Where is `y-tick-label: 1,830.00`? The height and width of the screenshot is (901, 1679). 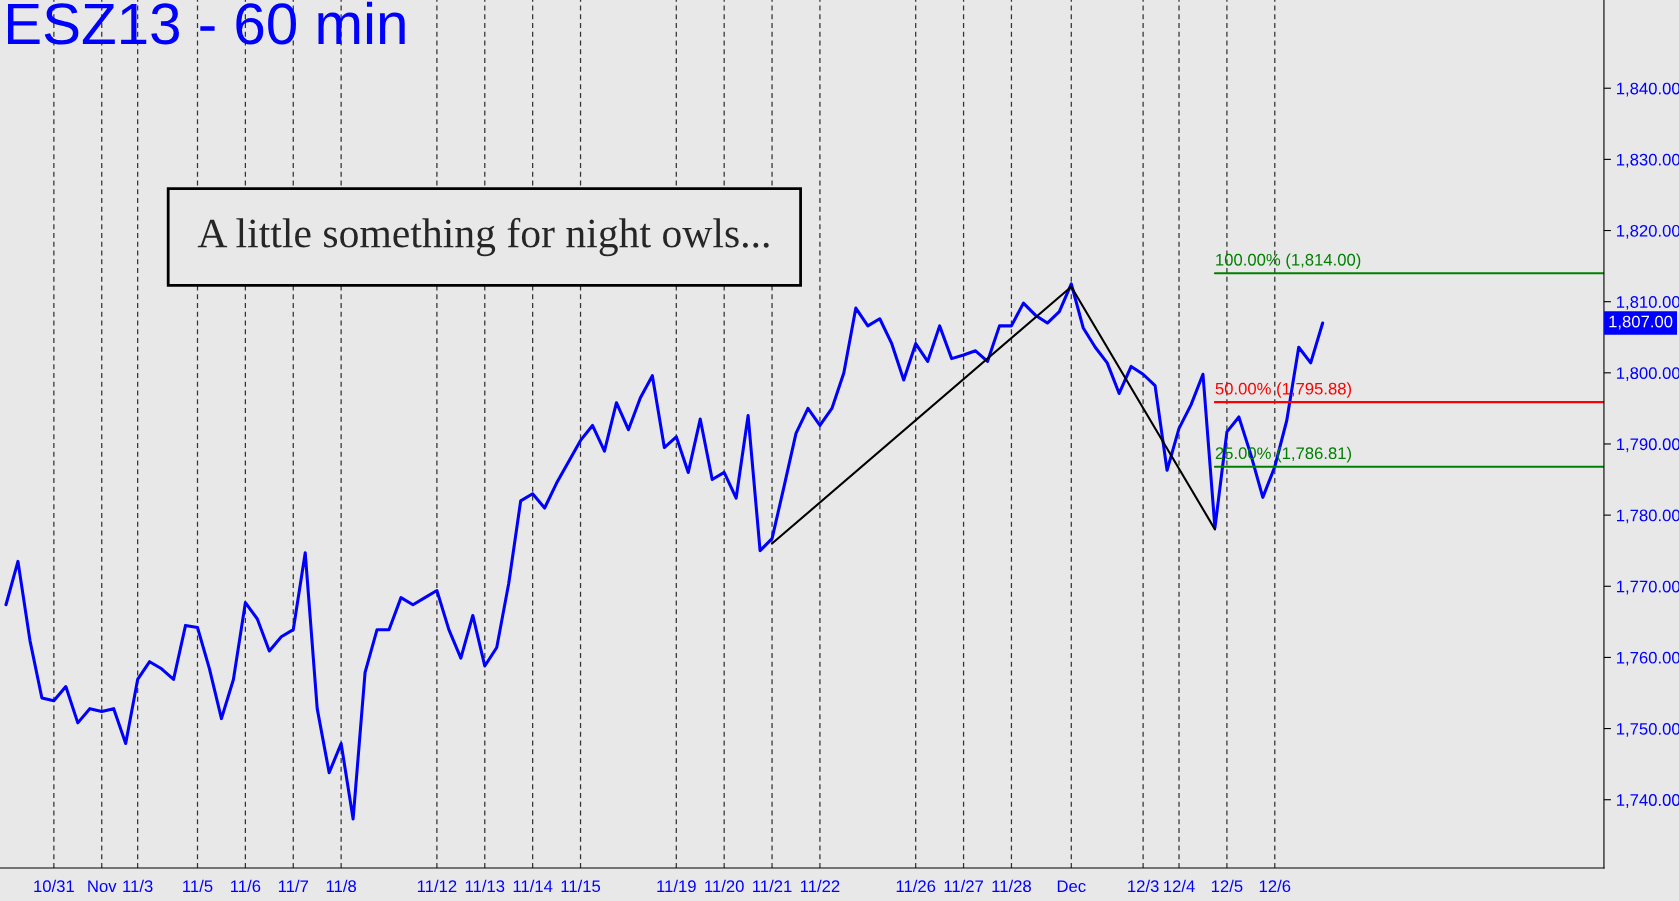
y-tick-label: 1,830.00 is located at coordinates (1648, 160).